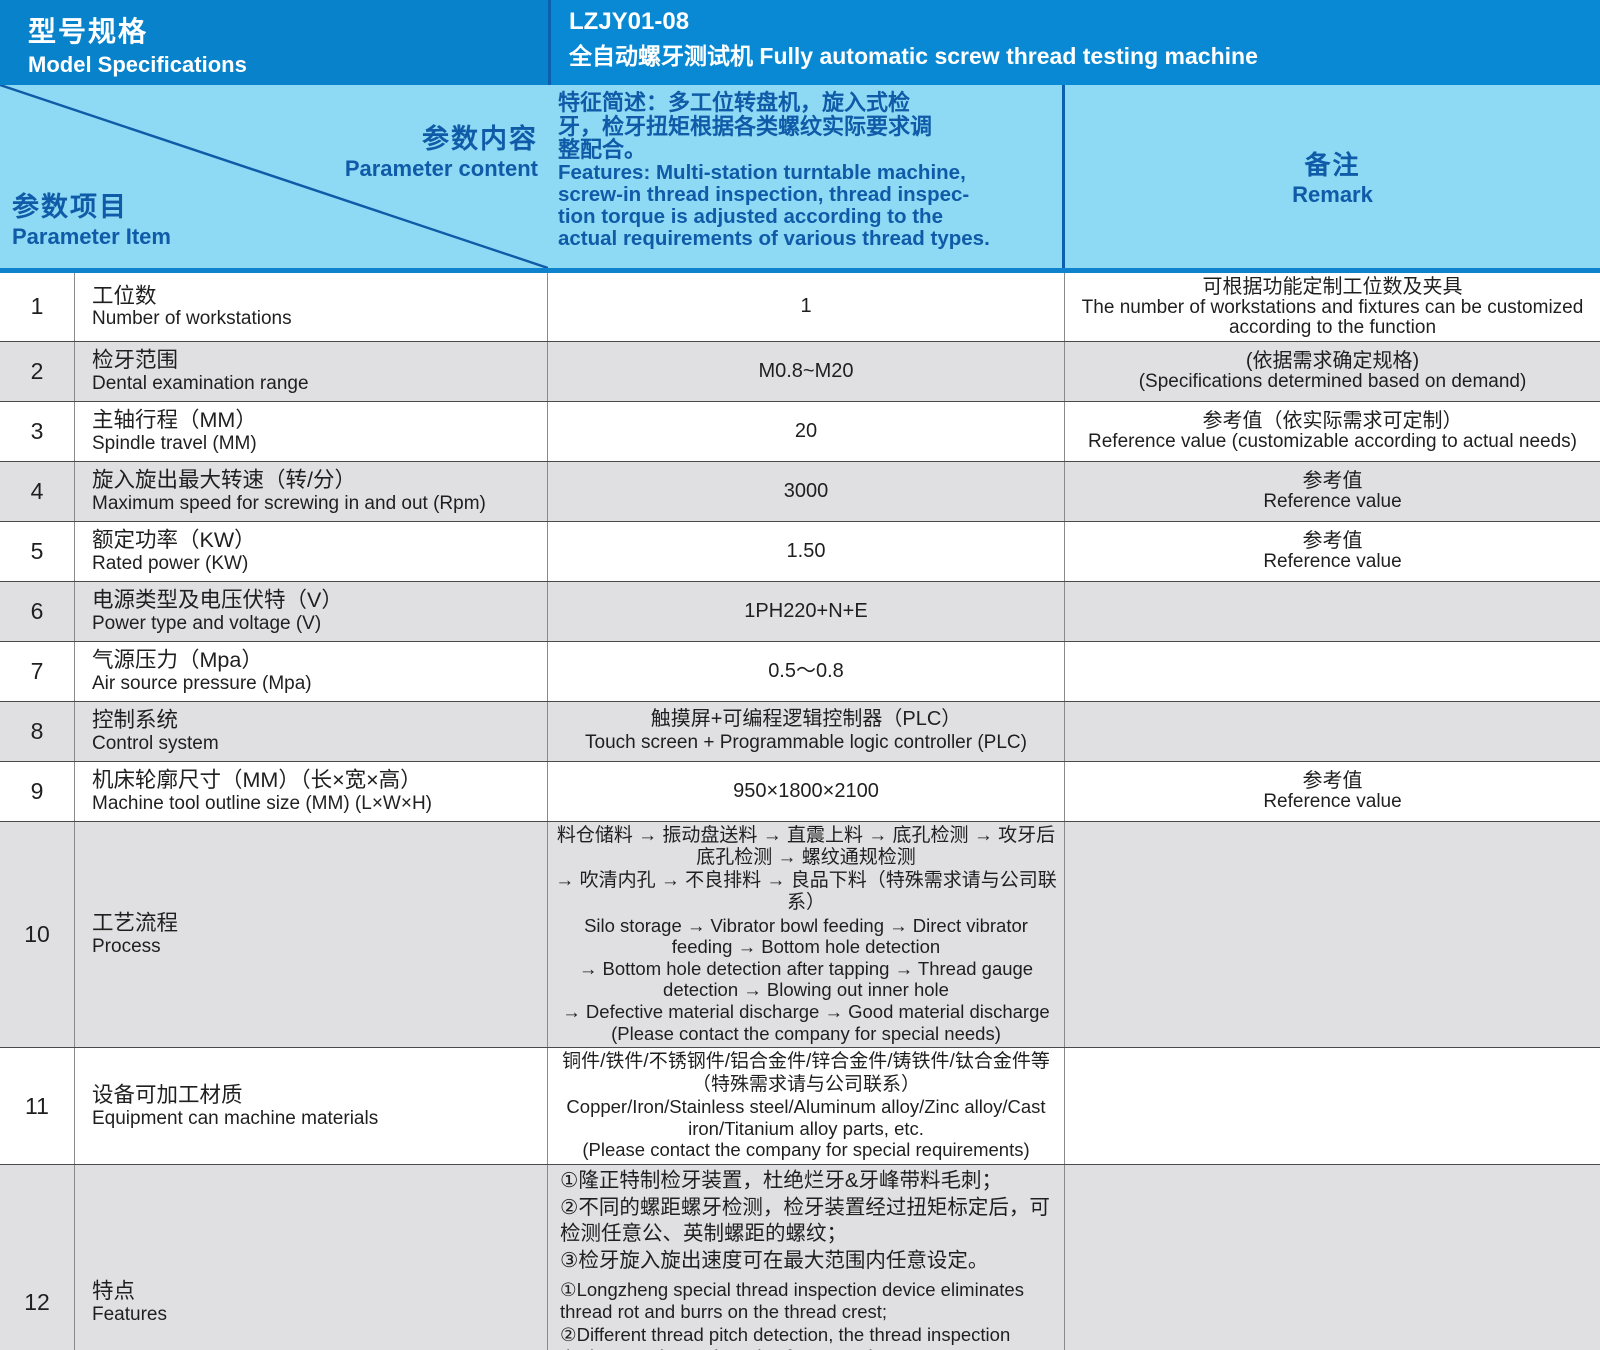 The height and width of the screenshot is (1350, 1600). I want to click on item-label-en: Features, so click(129, 1314).